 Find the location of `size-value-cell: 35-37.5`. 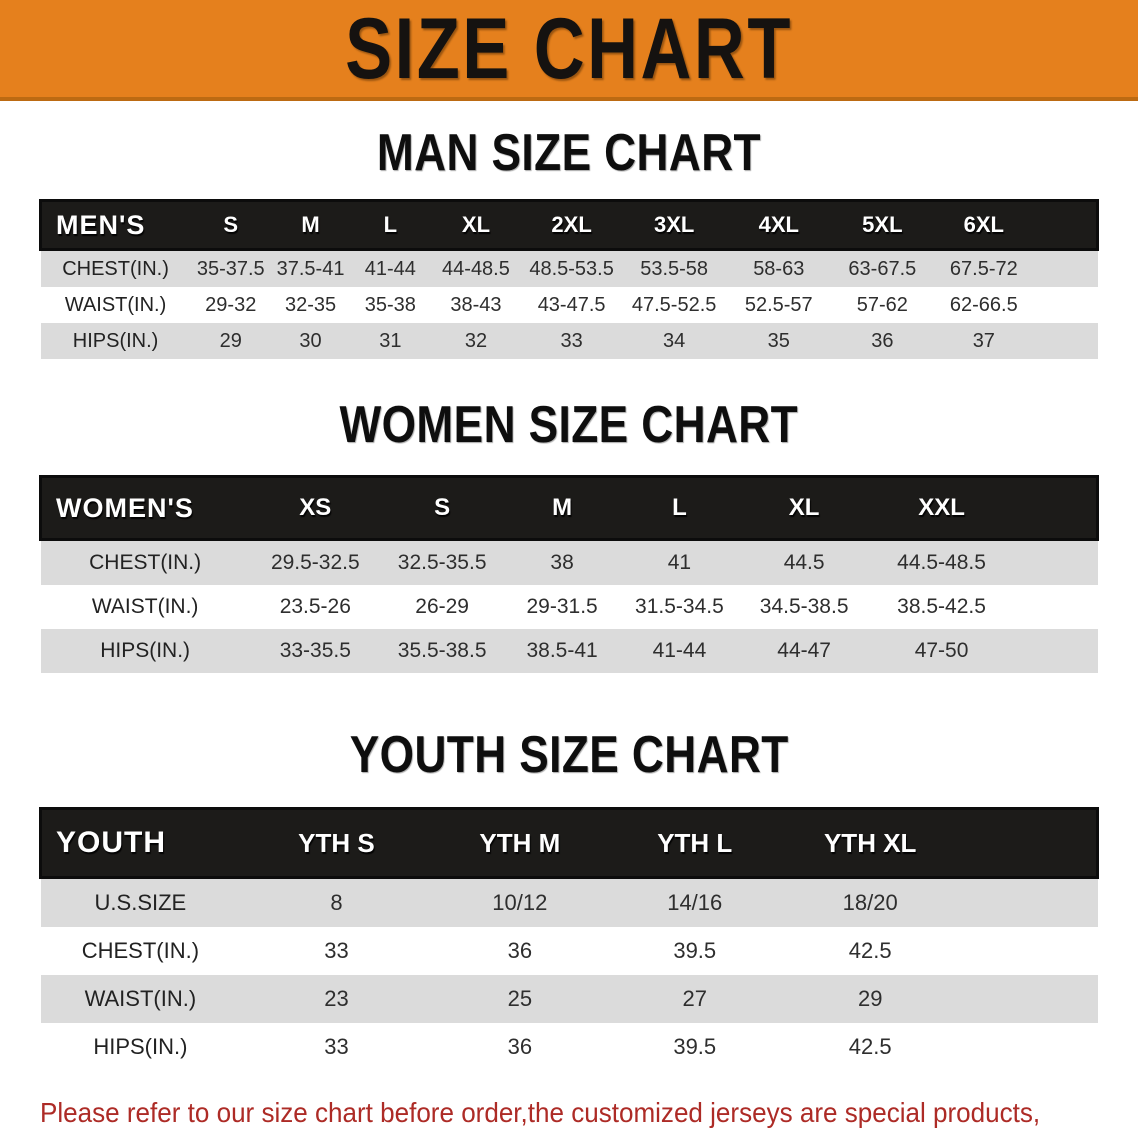

size-value-cell: 35-37.5 is located at coordinates (230, 268).